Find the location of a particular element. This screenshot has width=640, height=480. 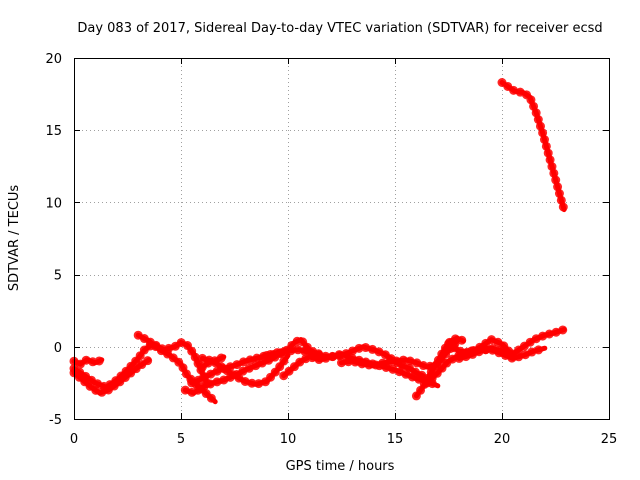

series-track-8-points is located at coordinates (213, 362).